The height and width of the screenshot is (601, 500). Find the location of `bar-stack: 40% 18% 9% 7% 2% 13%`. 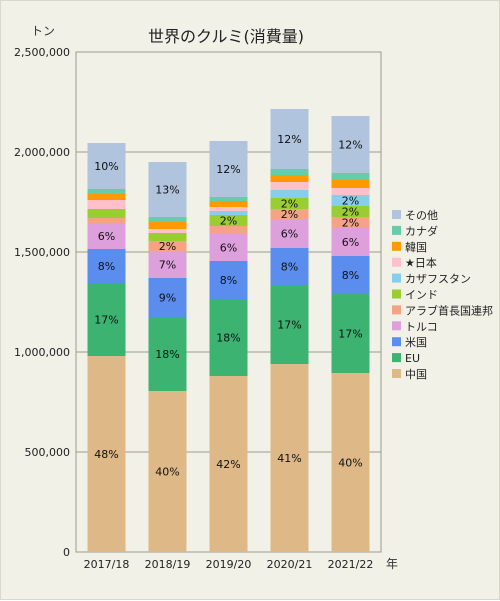

bar-stack: 40% 18% 9% 7% 2% 13% is located at coordinates (167, 357).